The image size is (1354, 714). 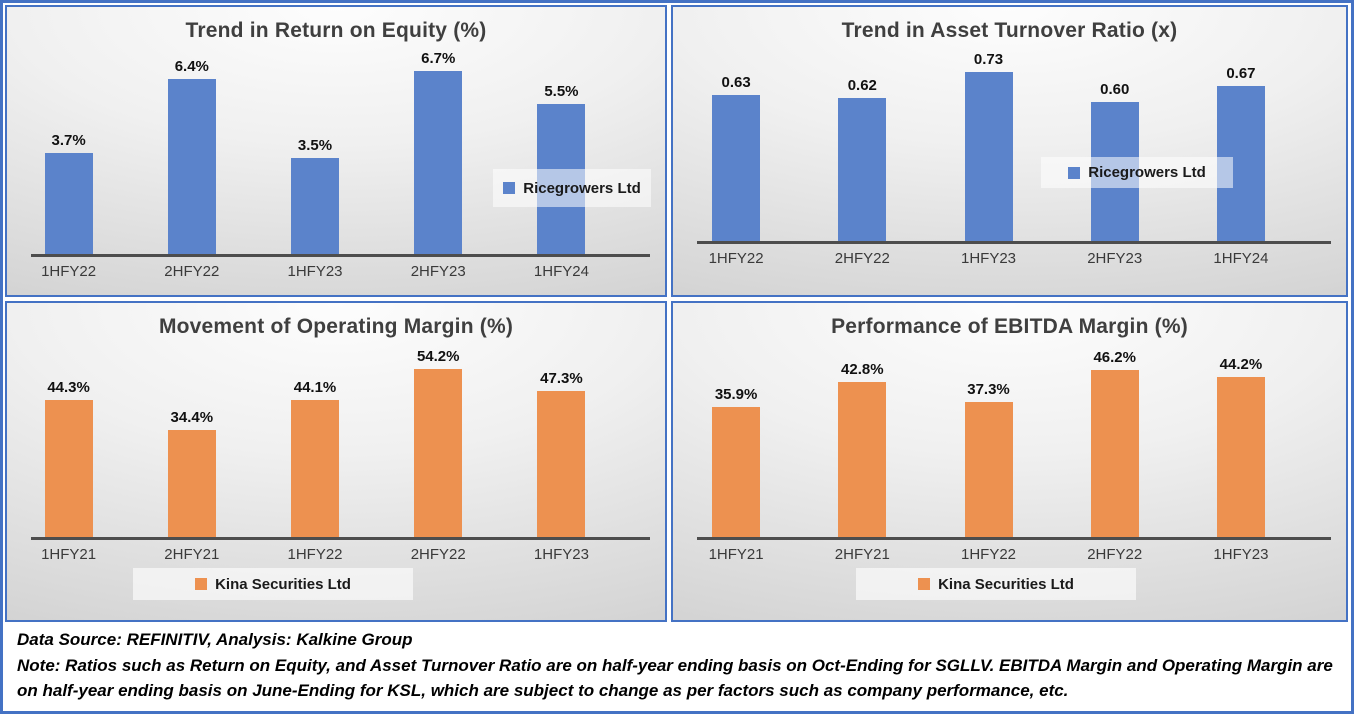 What do you see at coordinates (438, 356) in the screenshot?
I see `bar-value-label: 54.2%` at bounding box center [438, 356].